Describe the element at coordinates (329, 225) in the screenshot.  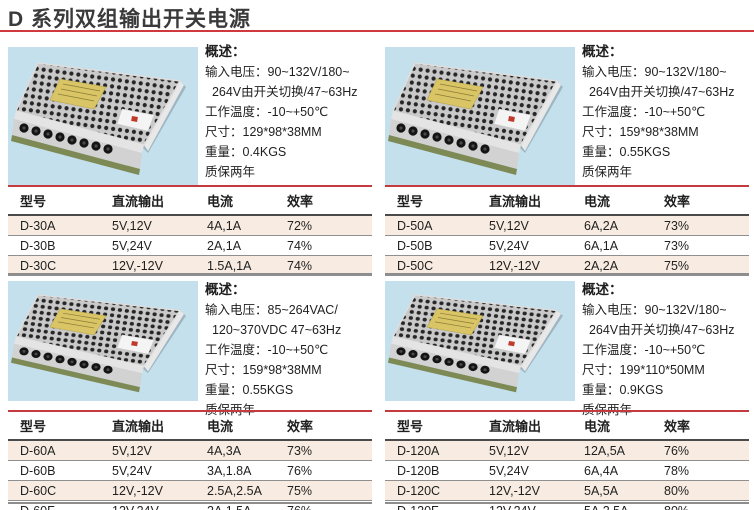
I see `table-cell: 72%` at that location.